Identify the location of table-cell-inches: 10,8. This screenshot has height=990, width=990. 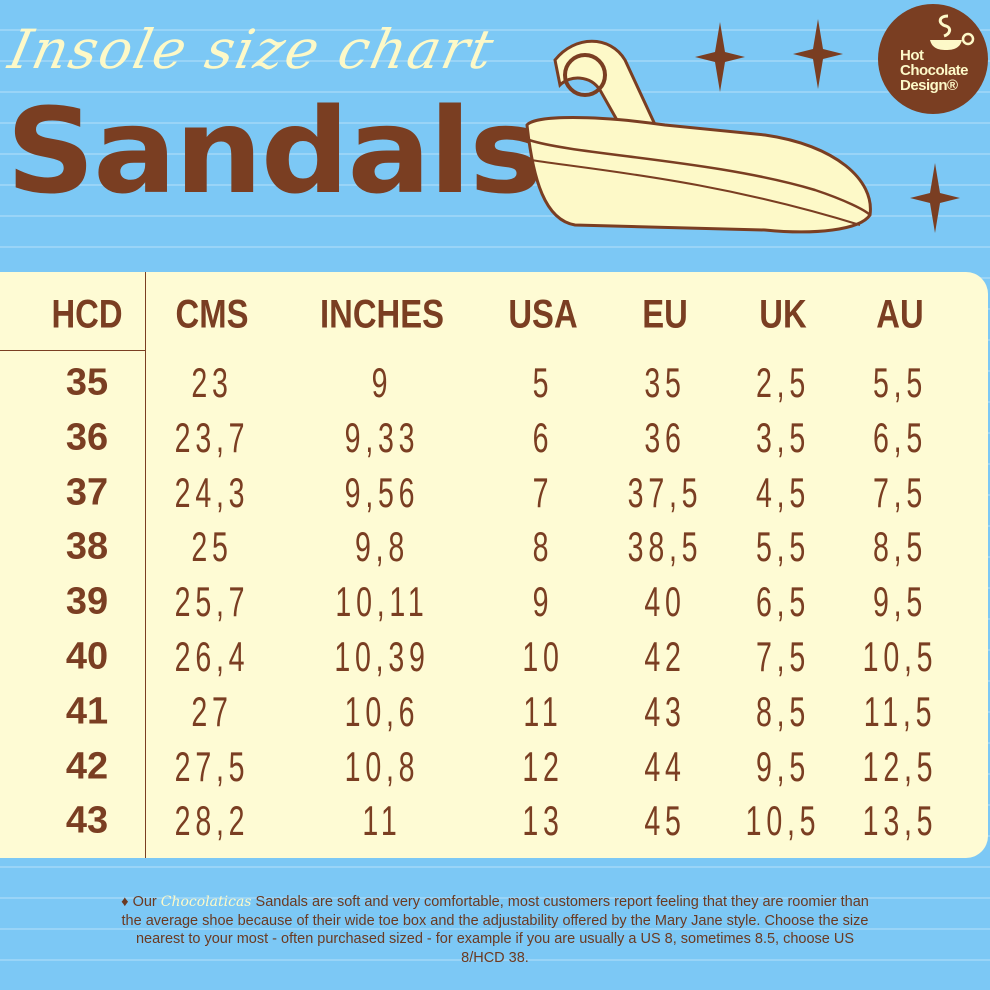
(382, 766).